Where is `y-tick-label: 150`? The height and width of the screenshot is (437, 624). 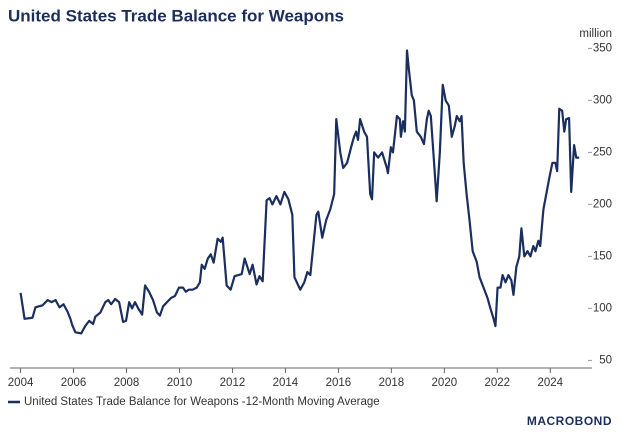
y-tick-label: 150 is located at coordinates (602, 256).